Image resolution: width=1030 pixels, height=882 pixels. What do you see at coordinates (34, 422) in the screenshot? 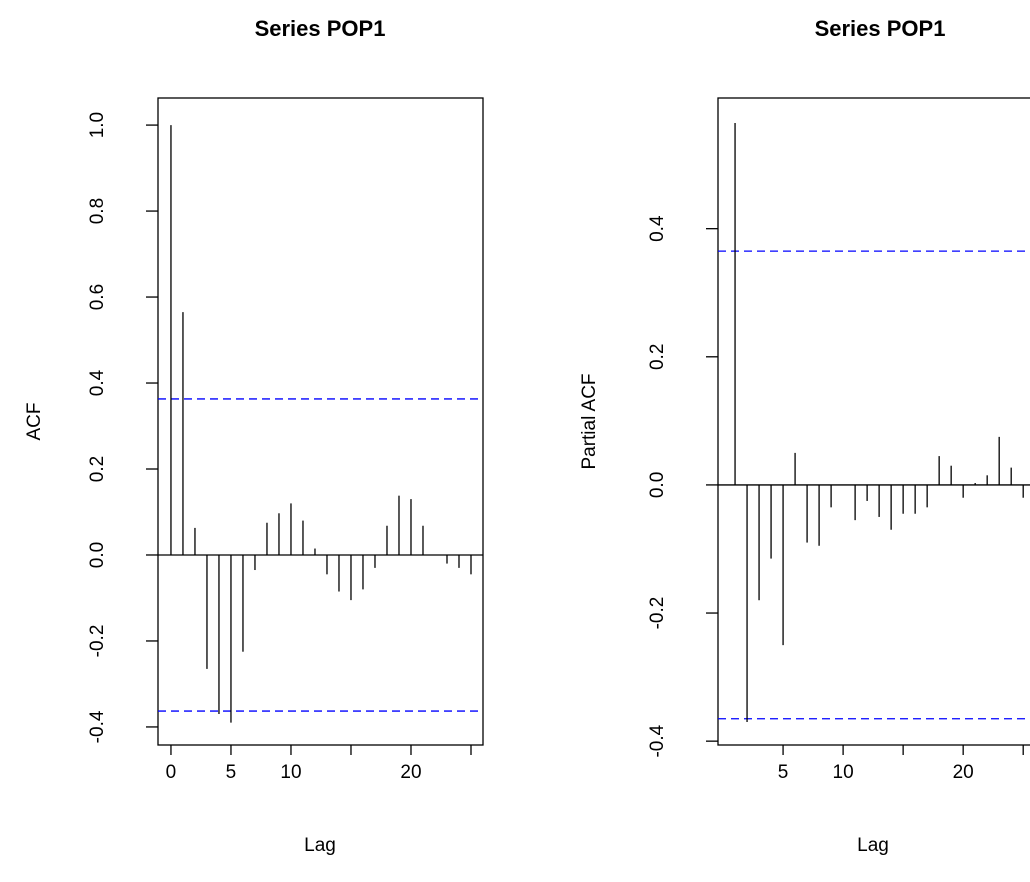
I see `y-axis-label: ACF` at bounding box center [34, 422].